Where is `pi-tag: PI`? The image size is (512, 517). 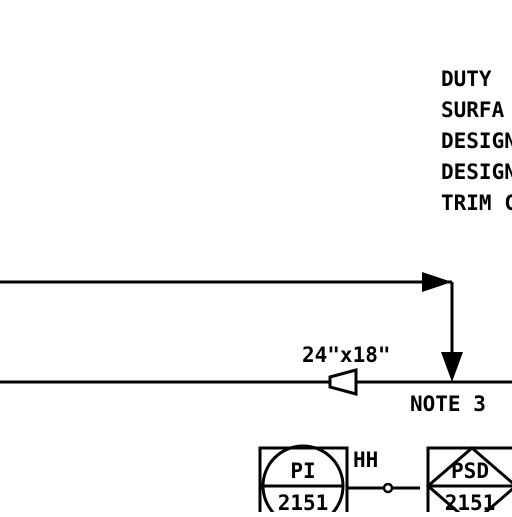
pi-tag: PI is located at coordinates (302, 471).